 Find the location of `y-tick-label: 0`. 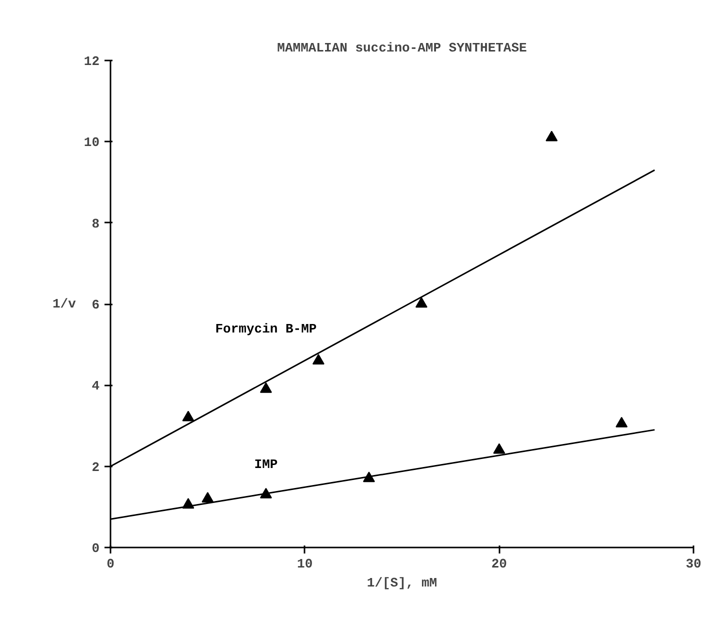

y-tick-label: 0 is located at coordinates (96, 548).